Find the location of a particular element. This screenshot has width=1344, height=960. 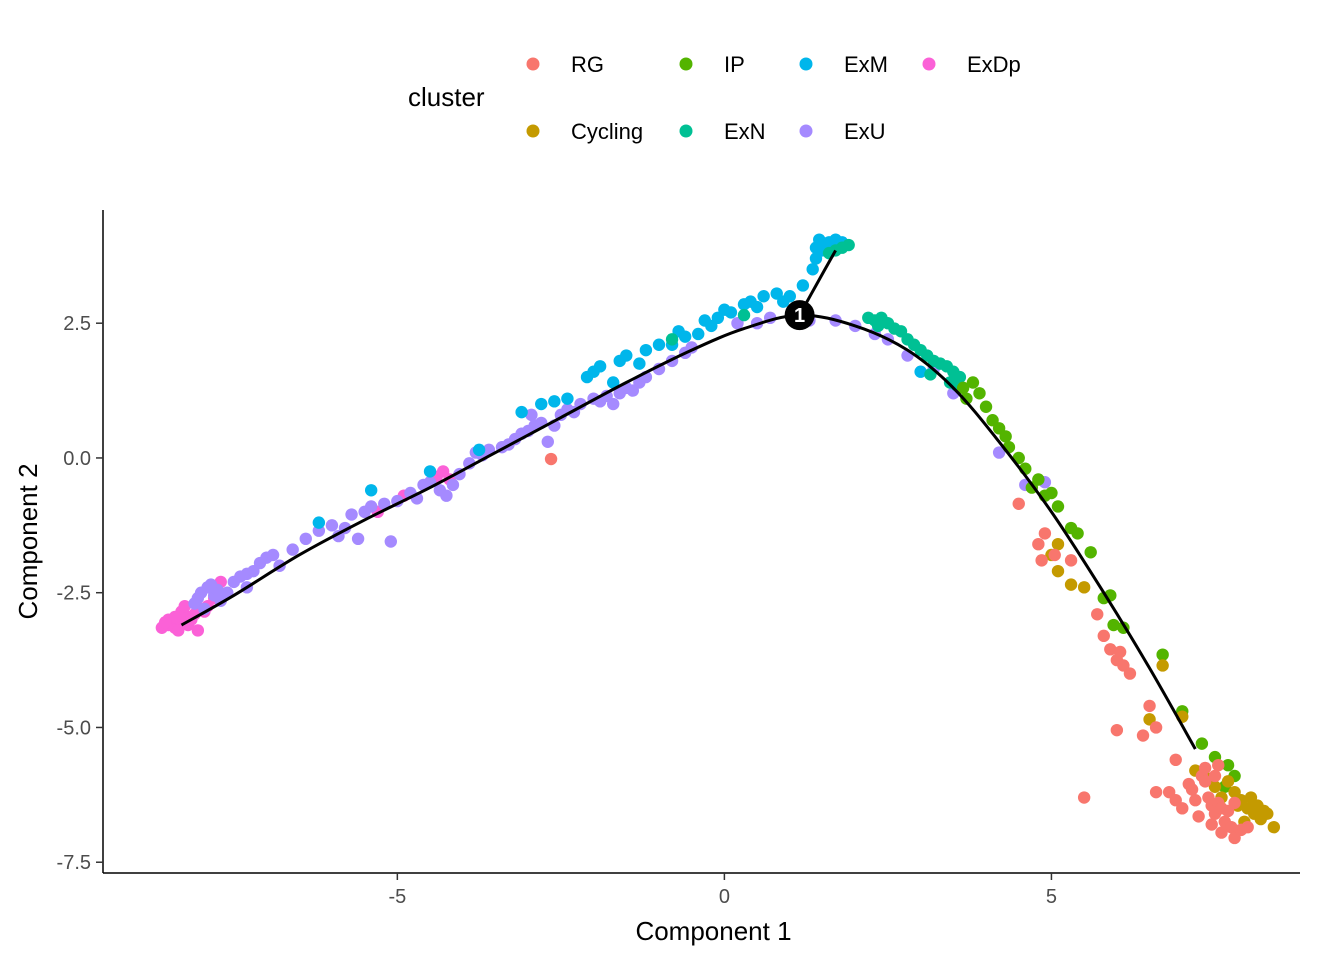

x-tick-label: -5 is located at coordinates (397, 897).